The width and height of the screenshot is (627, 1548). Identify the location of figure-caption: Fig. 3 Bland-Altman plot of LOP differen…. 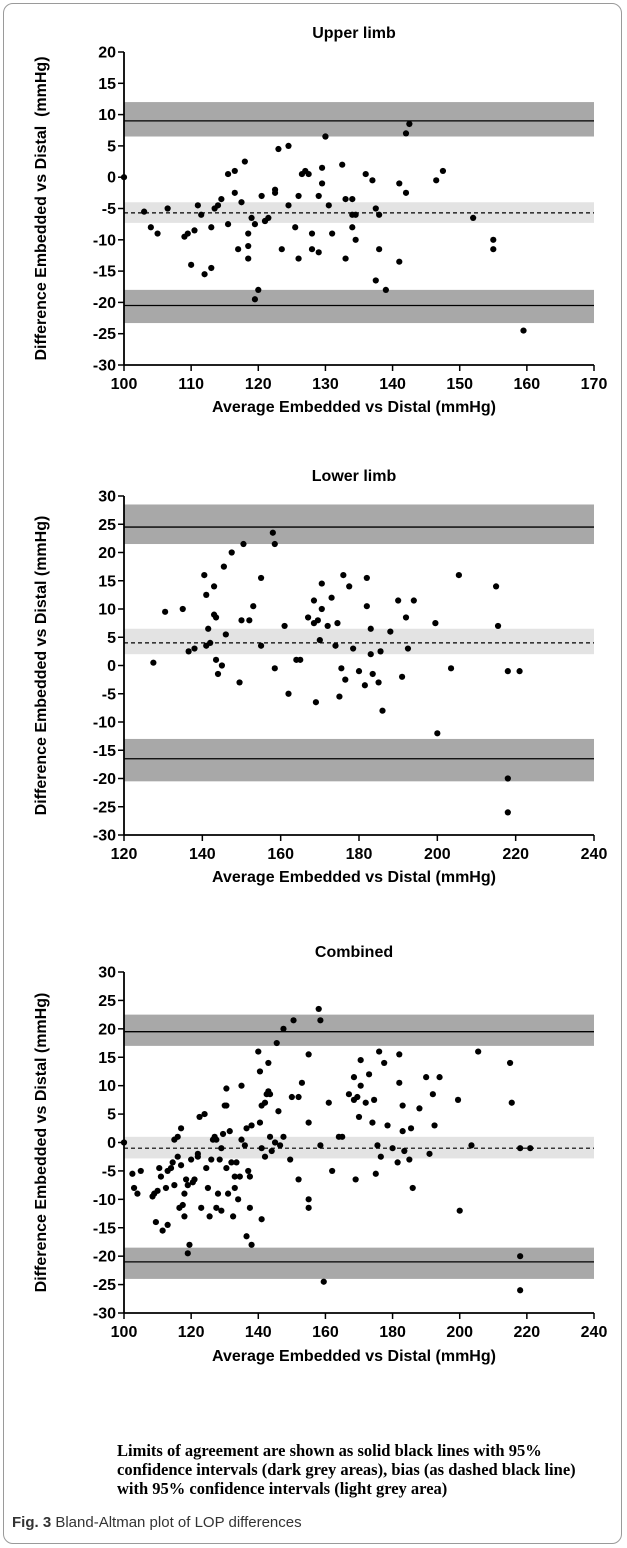
(157, 1522).